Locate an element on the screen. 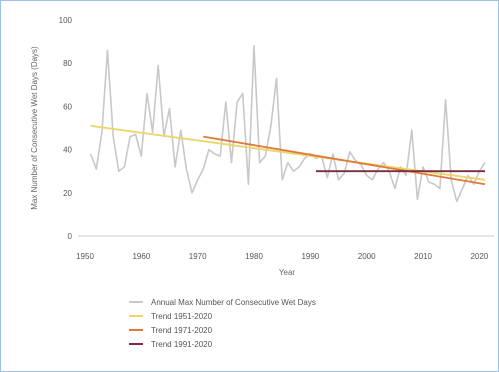 This screenshot has width=499, height=372. y-tick-label: 100 is located at coordinates (66, 20).